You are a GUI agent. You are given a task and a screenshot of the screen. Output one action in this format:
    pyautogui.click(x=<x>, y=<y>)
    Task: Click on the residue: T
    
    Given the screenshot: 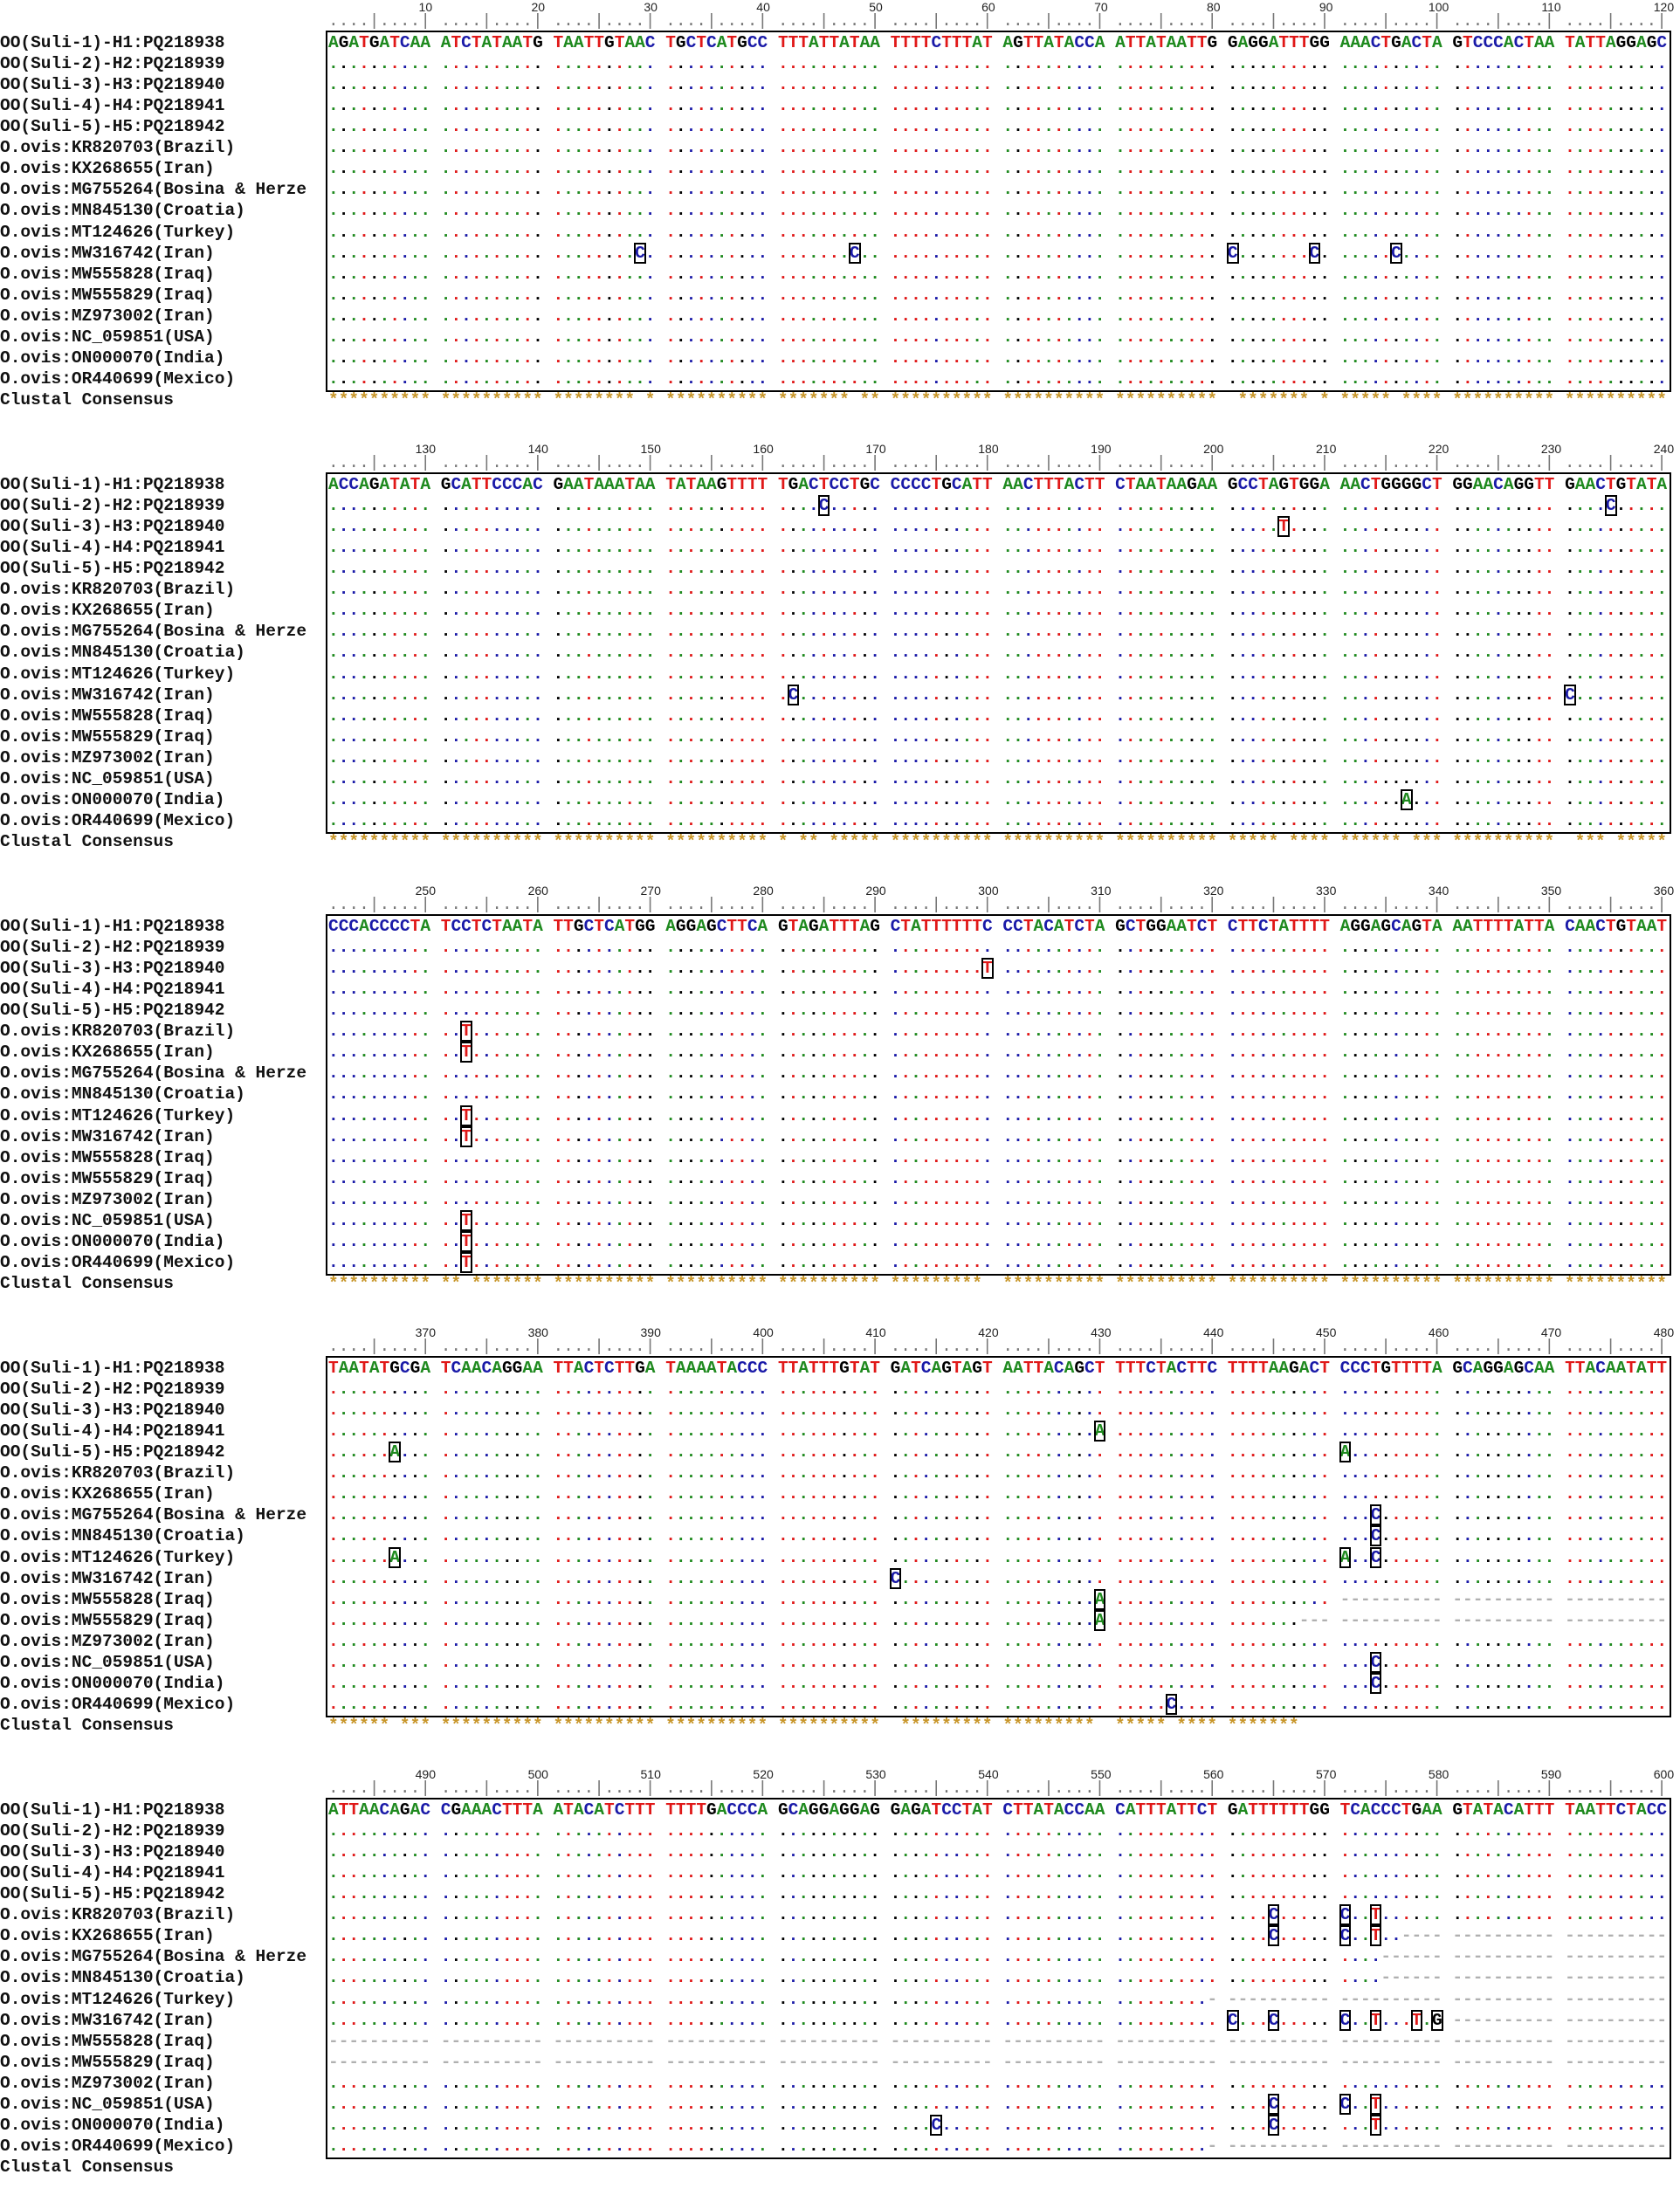 What is the action you would take?
    pyautogui.click(x=1509, y=926)
    